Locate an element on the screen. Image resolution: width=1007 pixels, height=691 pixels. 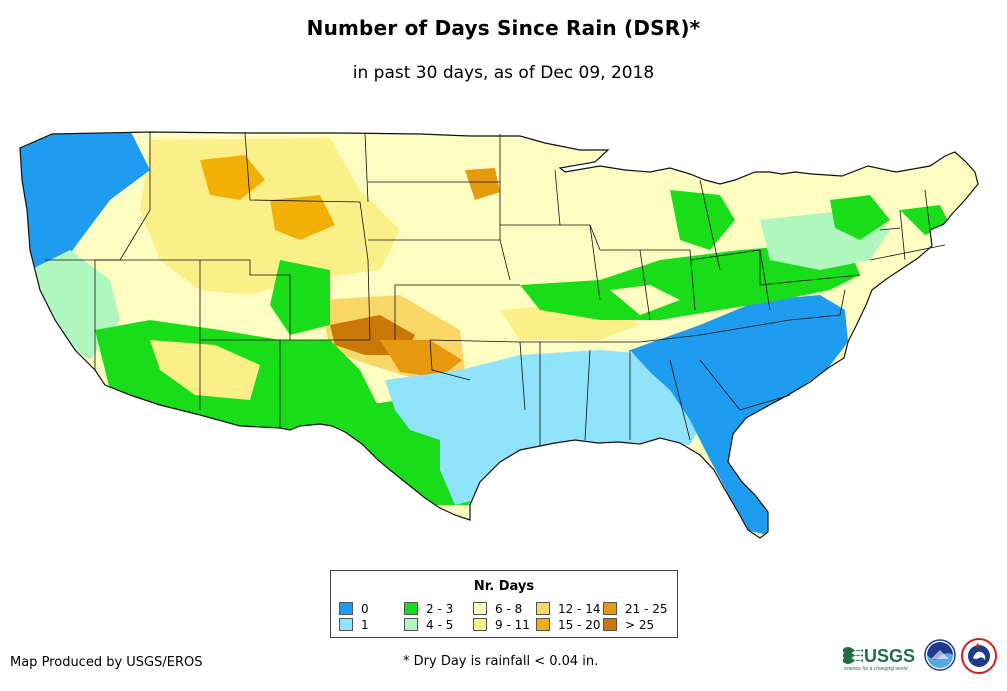
usgs-tagline: science for a changing world is located at coordinates (876, 669).